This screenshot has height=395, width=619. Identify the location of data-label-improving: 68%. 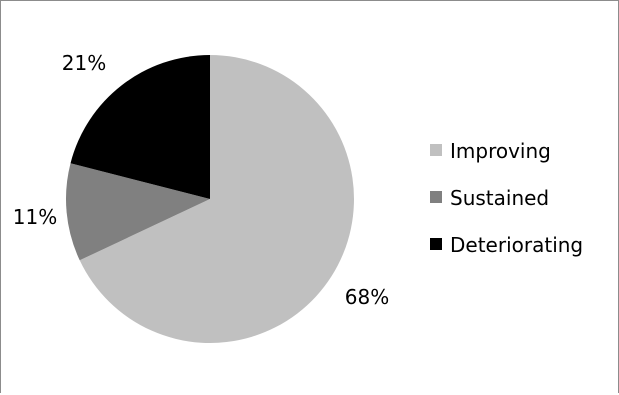
(367, 297).